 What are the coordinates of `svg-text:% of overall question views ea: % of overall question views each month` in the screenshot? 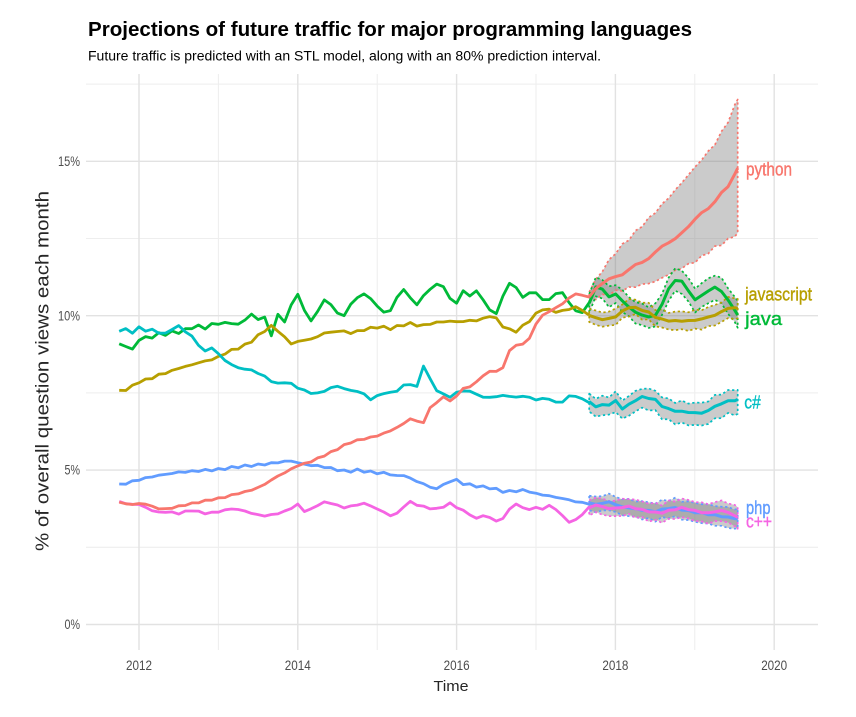 It's located at (42, 371).